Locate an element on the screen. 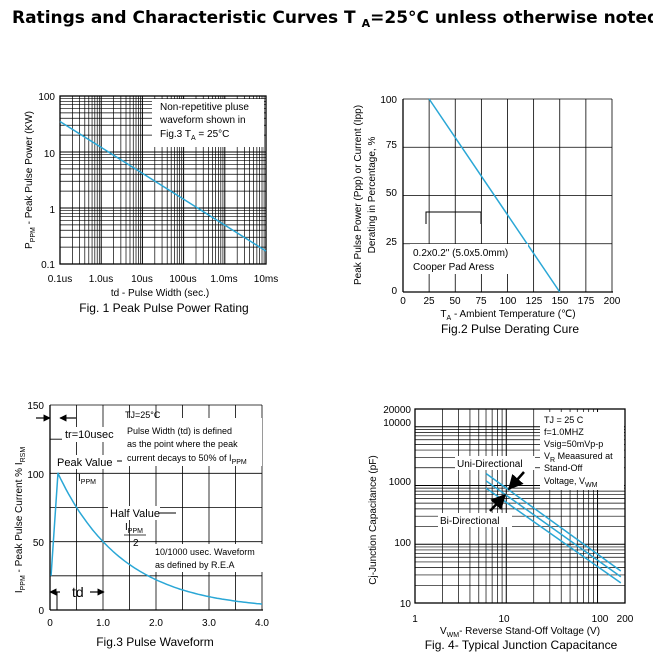  fig3-y-axis-label: IPPM - Peak Pulse Current % IRSM is located at coordinates (20, 520).